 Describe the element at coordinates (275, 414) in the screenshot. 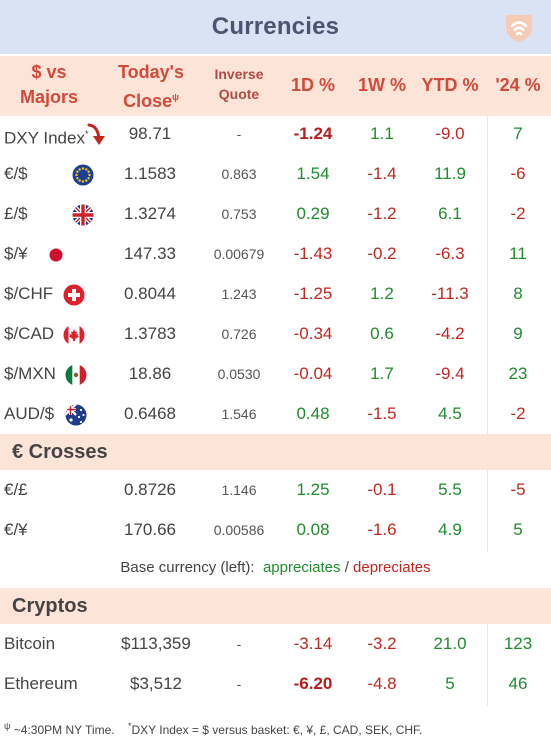

I see `table-row: AUD/$ 0.6468 1.546 0.48 -1.5 4.5 -2` at that location.